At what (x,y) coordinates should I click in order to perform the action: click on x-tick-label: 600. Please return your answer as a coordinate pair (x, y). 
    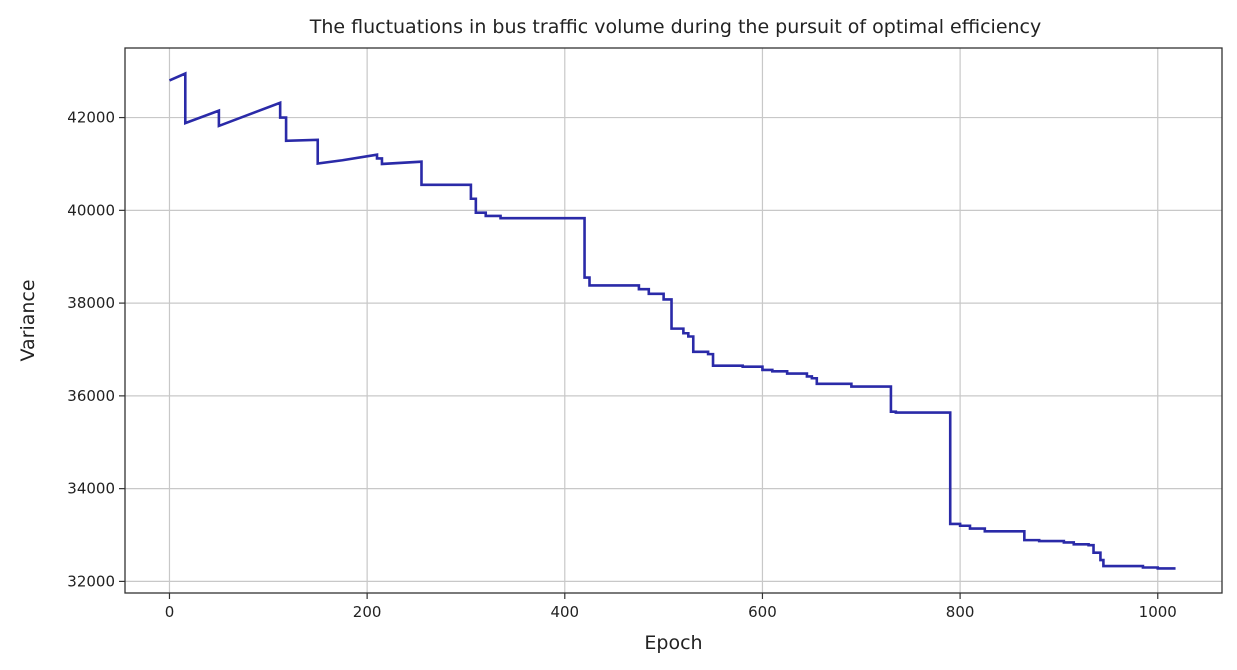
    Looking at the image, I should click on (762, 612).